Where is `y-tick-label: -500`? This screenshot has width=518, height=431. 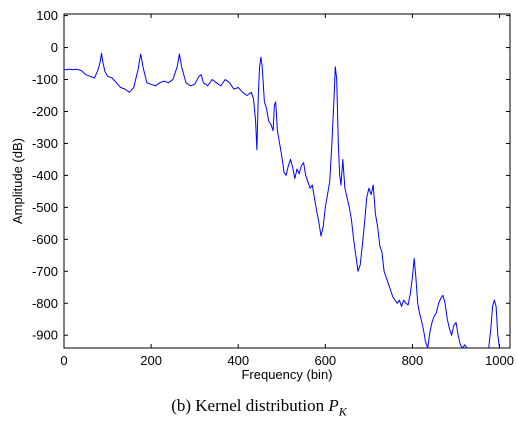 y-tick-label: -500 is located at coordinates (45, 207).